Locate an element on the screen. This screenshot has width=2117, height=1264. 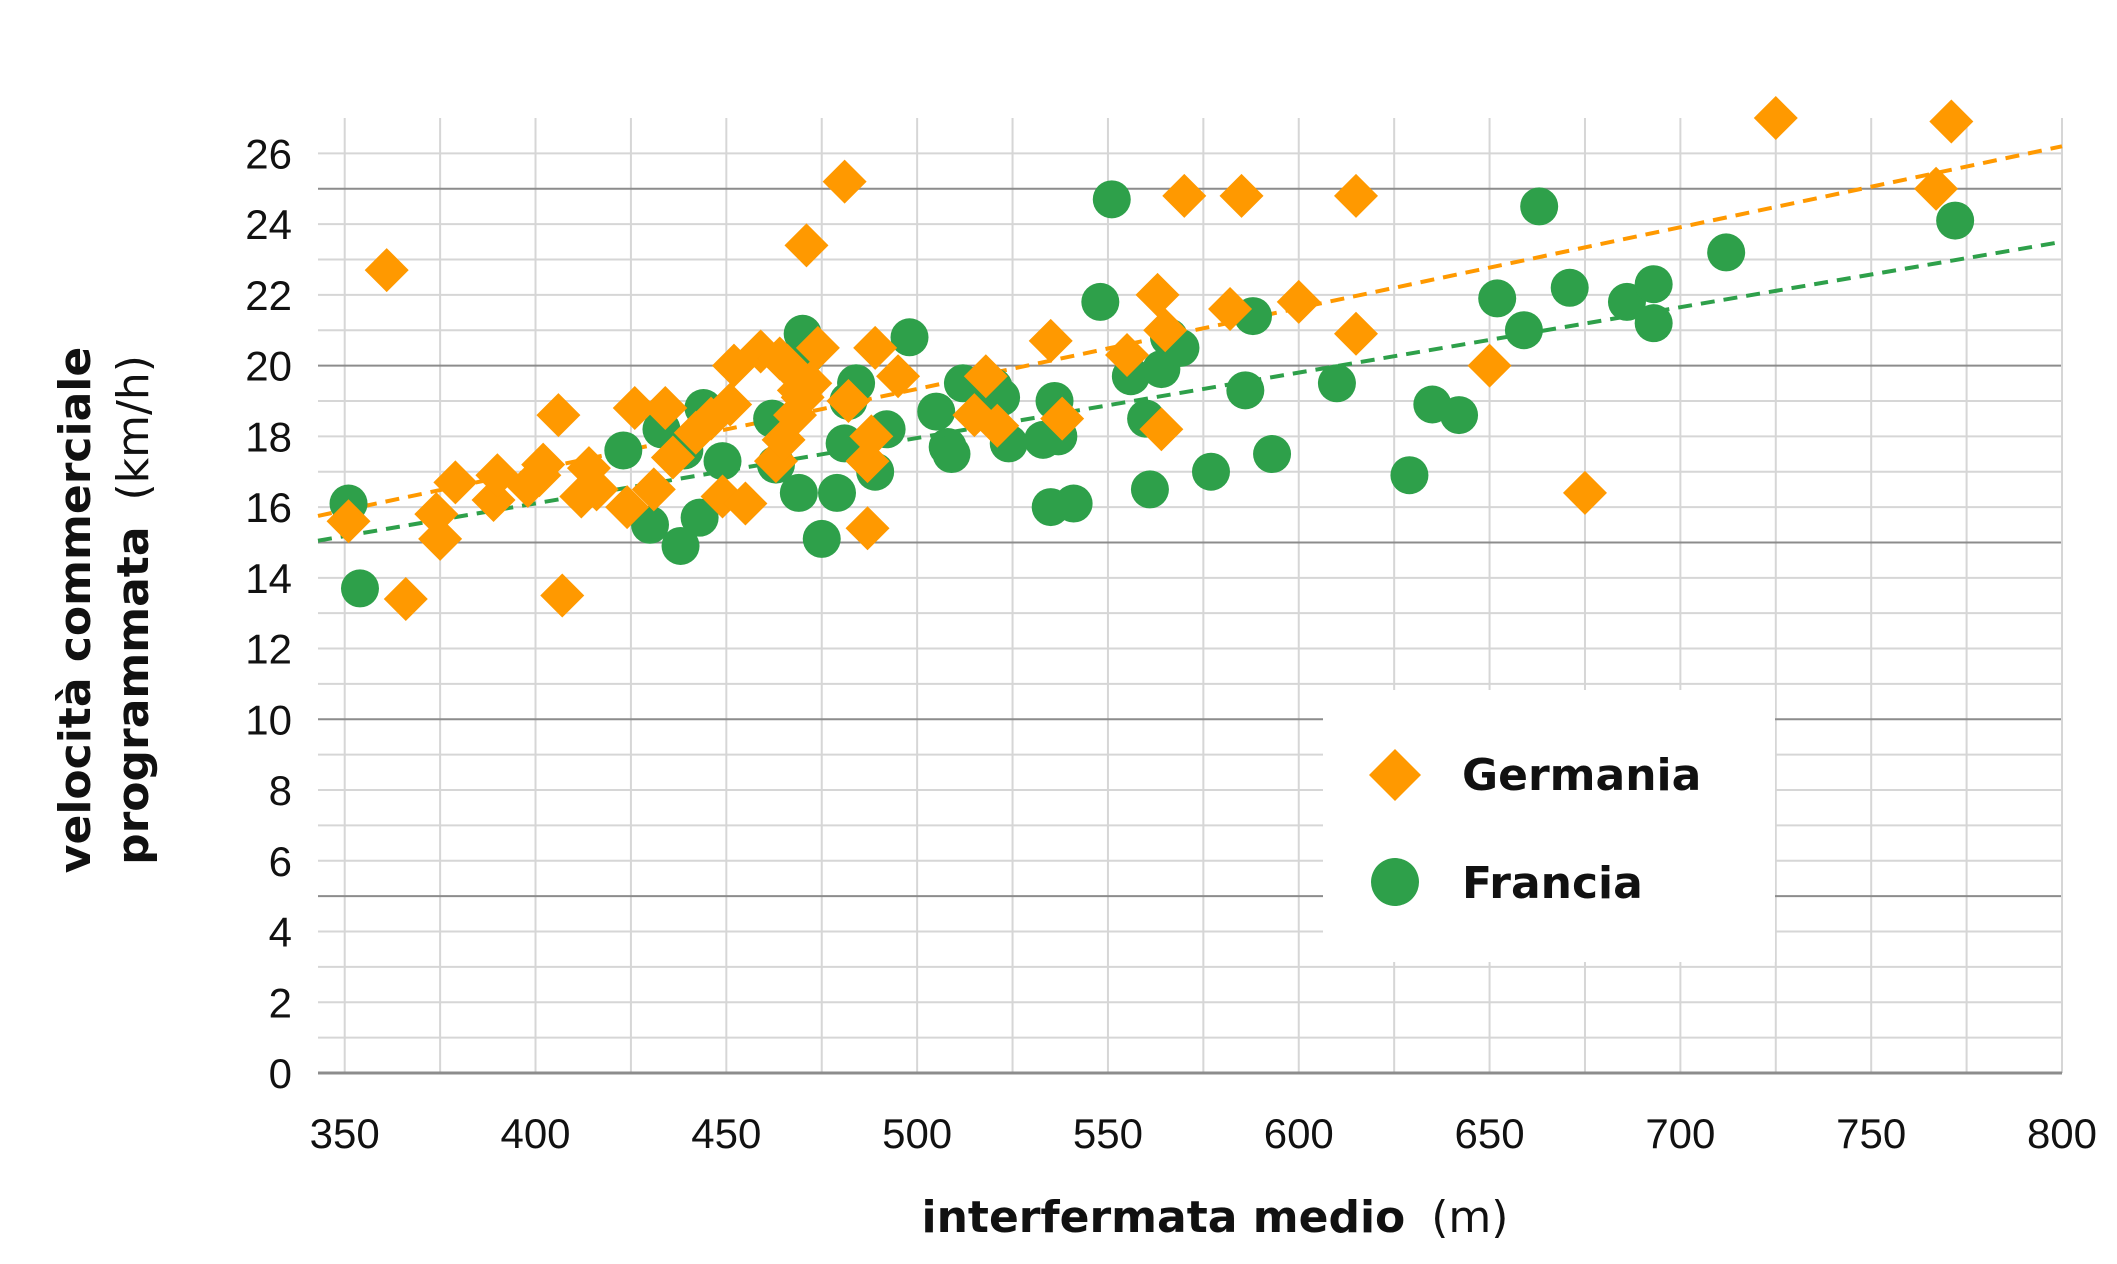
x-axis-title: interfermata medio (m) is located at coordinates (1215, 1217).